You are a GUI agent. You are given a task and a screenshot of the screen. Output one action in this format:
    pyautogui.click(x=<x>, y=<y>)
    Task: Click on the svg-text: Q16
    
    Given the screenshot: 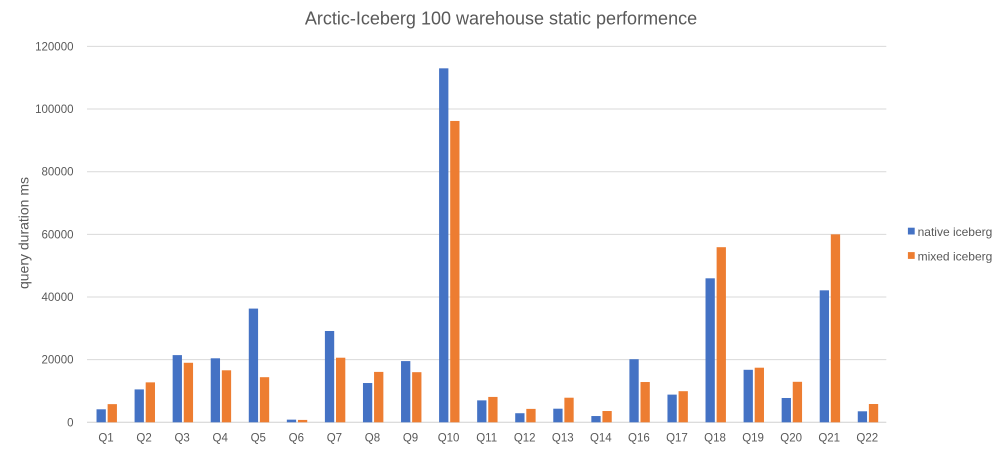 What is the action you would take?
    pyautogui.click(x=639, y=439)
    